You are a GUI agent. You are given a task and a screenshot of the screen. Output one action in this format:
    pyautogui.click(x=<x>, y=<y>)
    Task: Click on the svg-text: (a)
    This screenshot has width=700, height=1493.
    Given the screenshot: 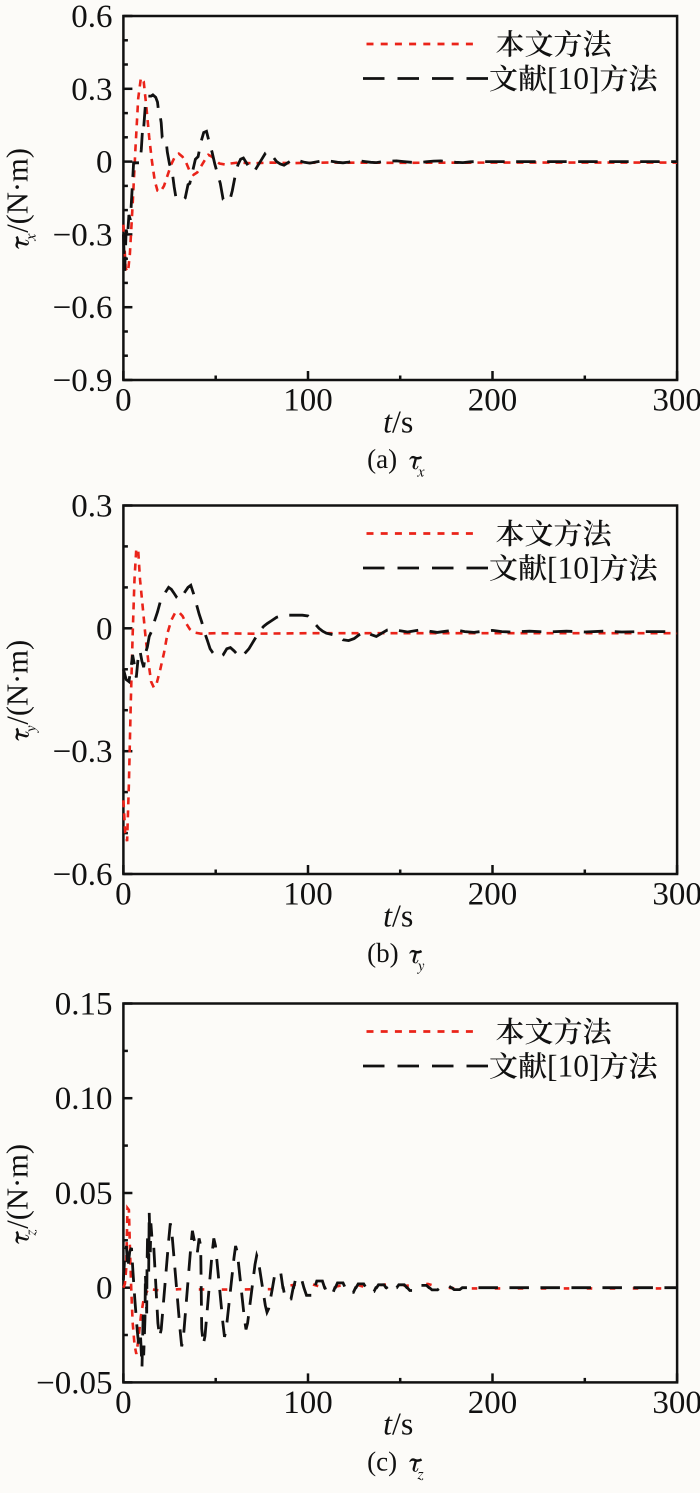 What is the action you would take?
    pyautogui.click(x=382, y=459)
    